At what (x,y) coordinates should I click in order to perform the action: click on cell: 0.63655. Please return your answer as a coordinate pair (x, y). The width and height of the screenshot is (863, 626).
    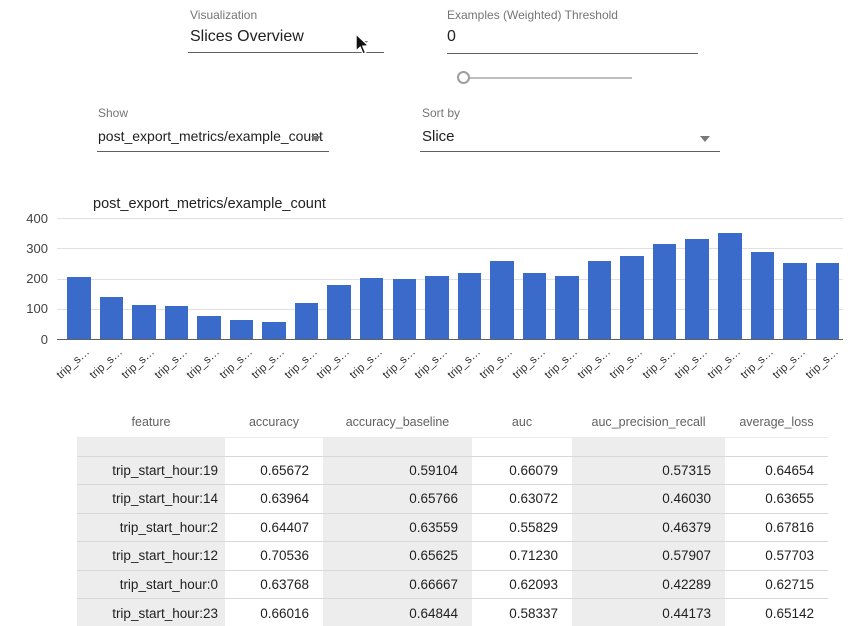
    Looking at the image, I should click on (776, 498).